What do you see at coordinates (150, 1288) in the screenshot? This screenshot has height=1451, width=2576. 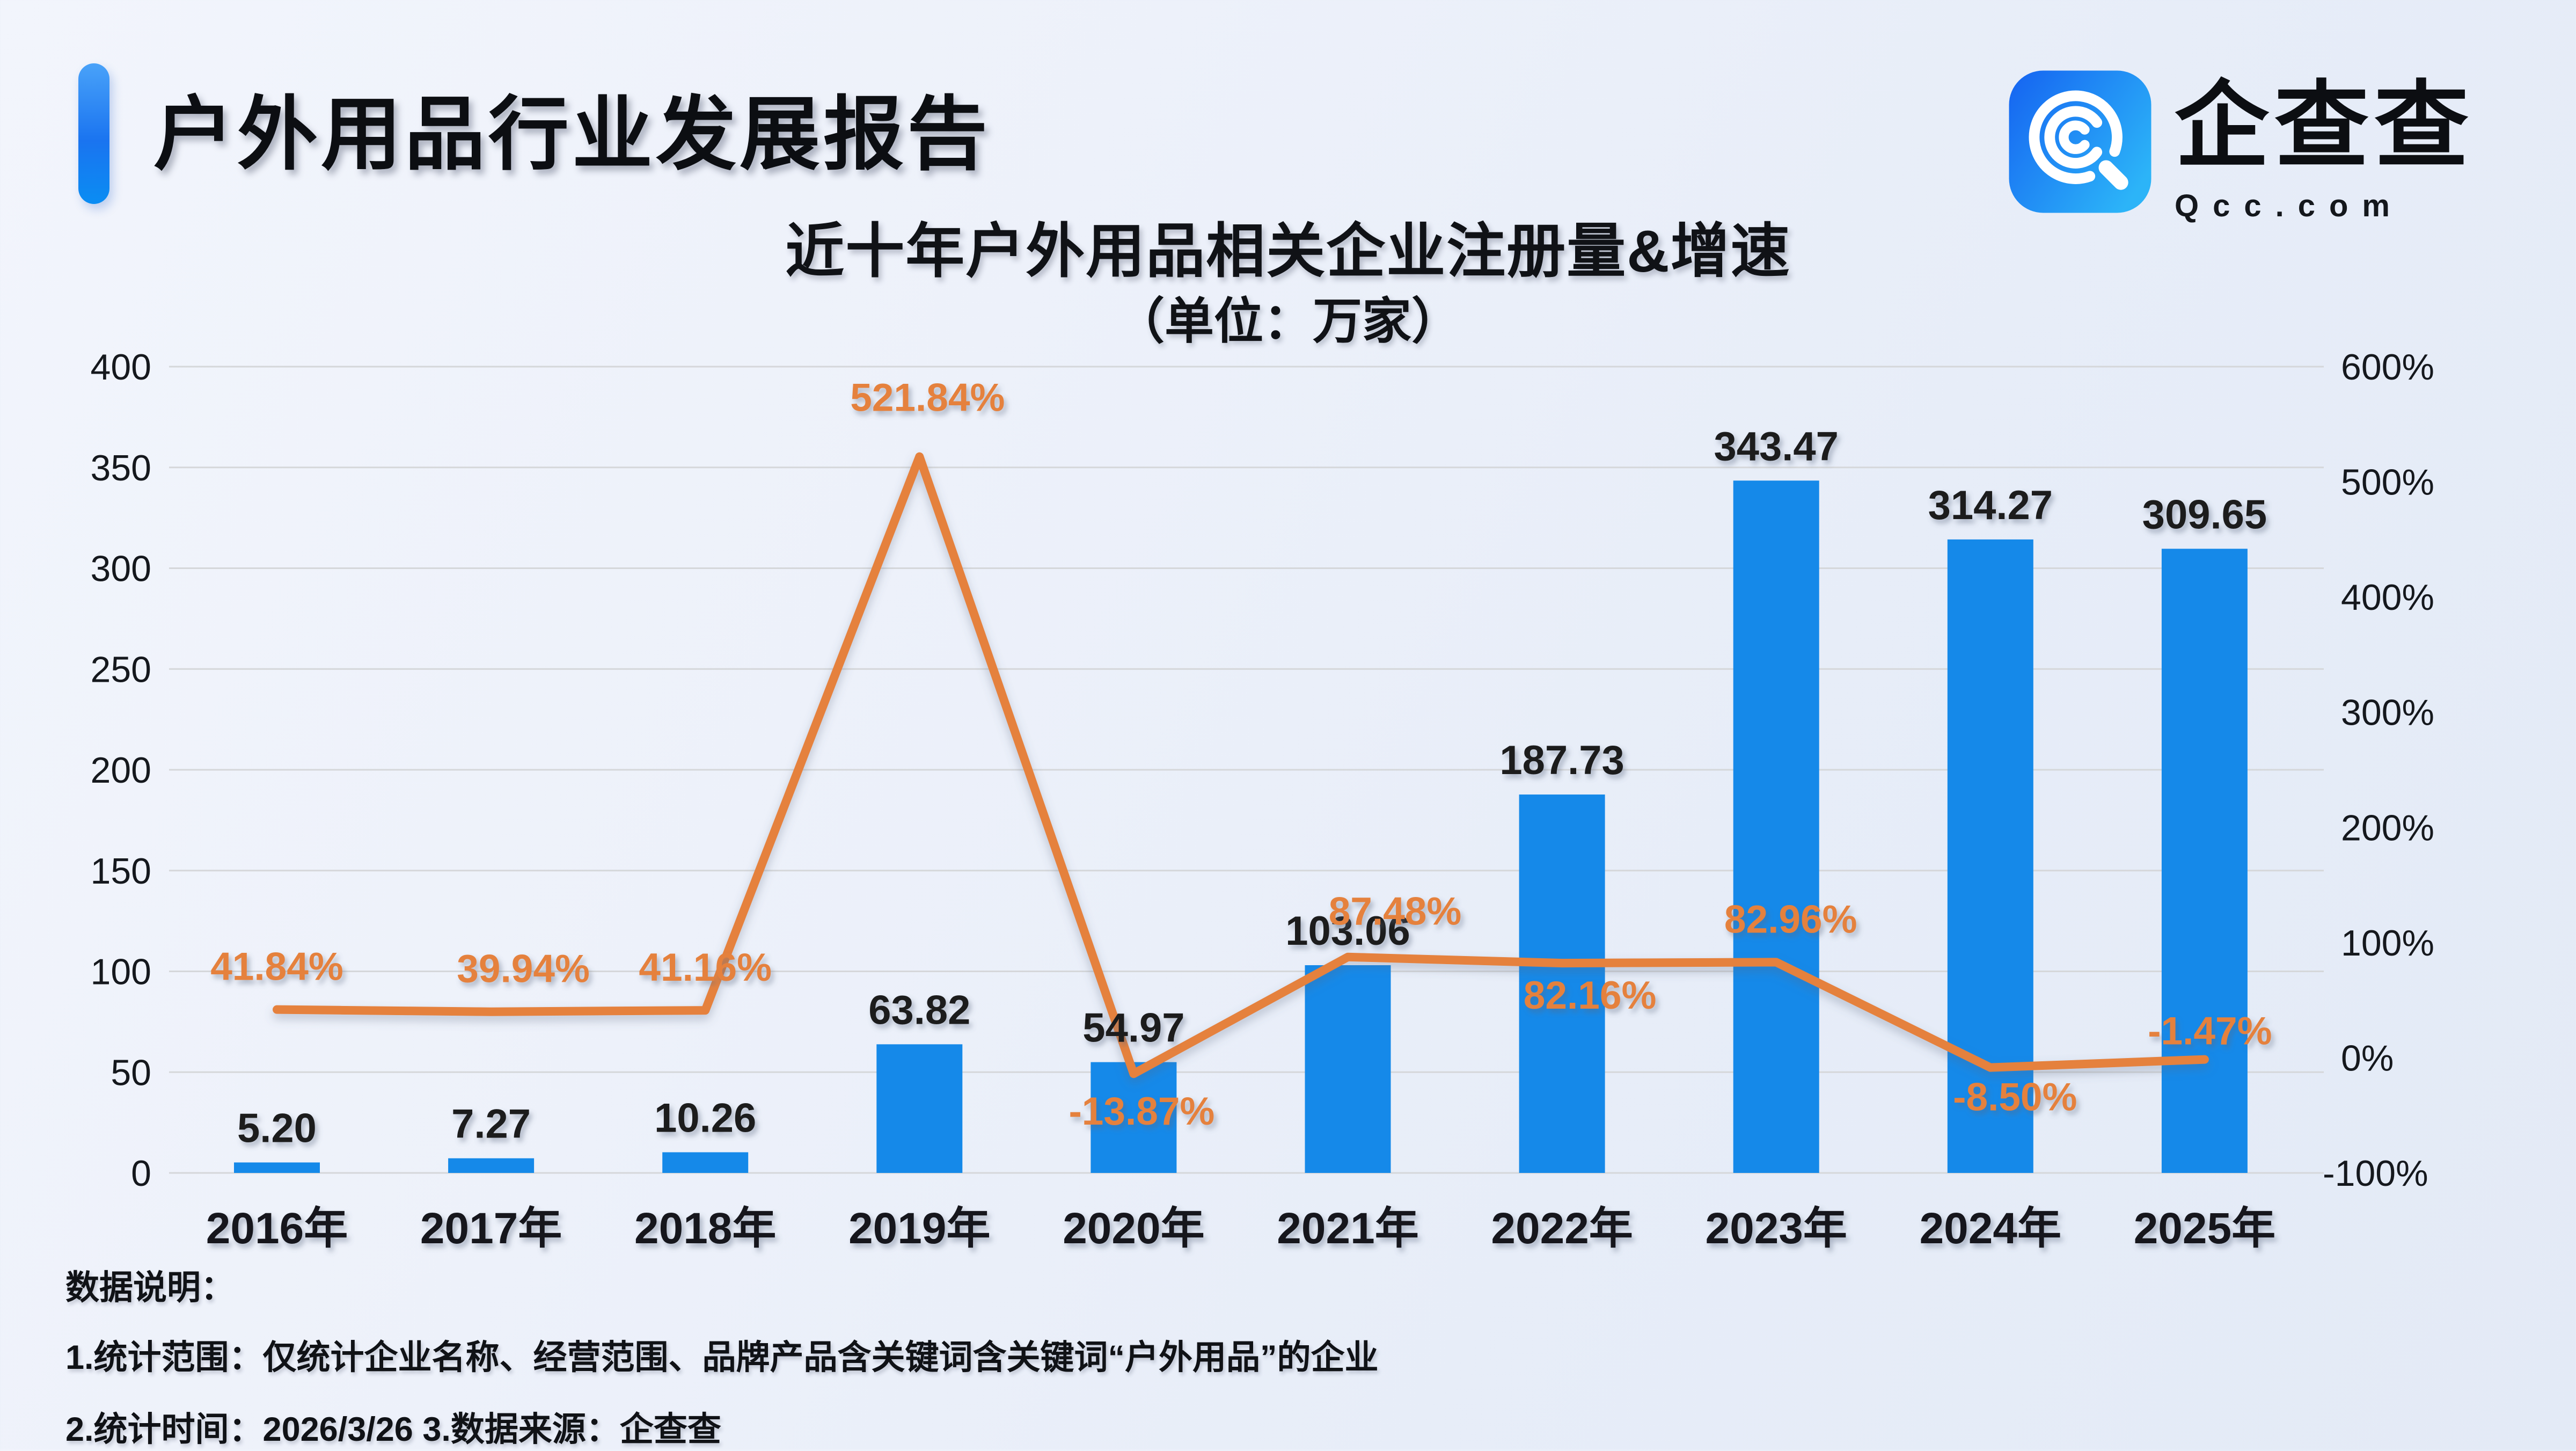 I see `data-notes-heading: 数据说明：` at bounding box center [150, 1288].